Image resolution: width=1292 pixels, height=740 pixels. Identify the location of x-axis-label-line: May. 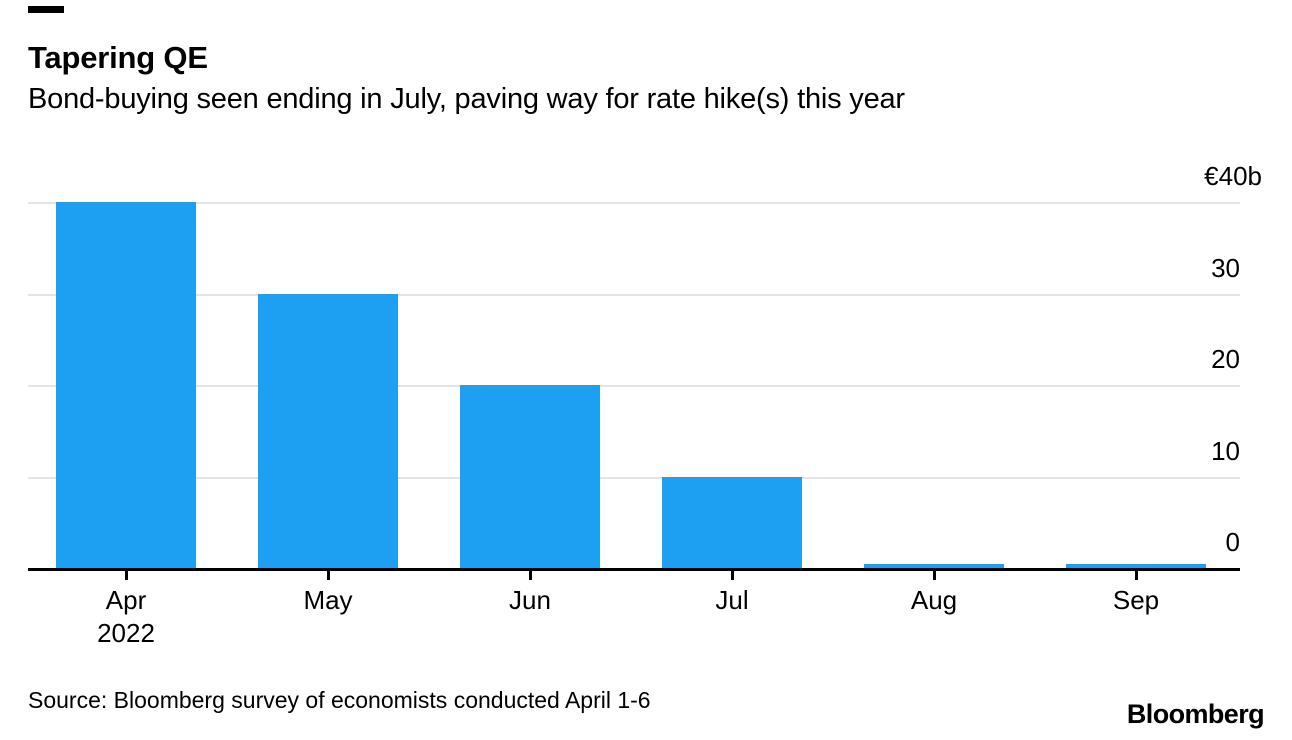
(328, 600).